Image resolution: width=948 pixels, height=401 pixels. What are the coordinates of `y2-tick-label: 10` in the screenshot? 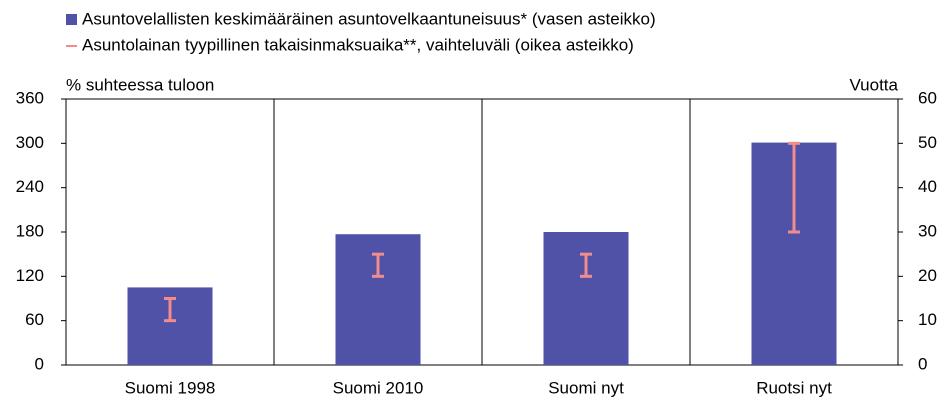 It's located at (927, 319).